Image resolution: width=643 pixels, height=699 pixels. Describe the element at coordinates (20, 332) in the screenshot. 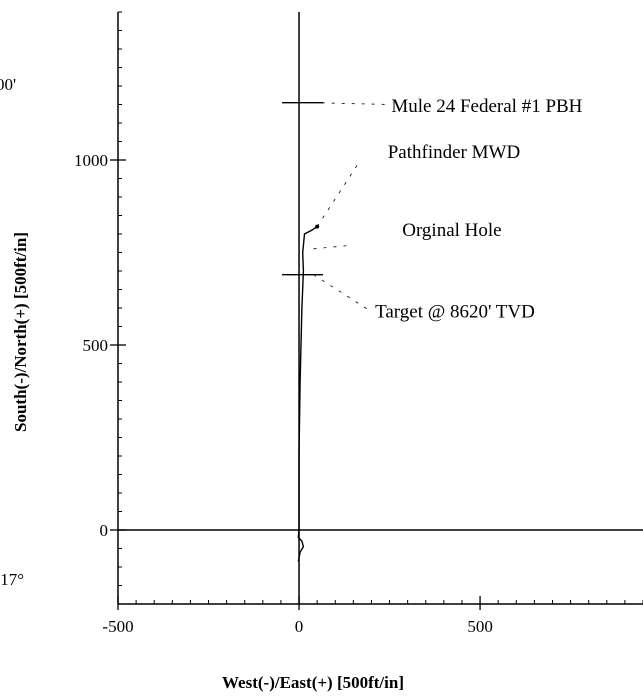

I see `y-axis-title: South(-)/North(+) [500ft/in]` at that location.